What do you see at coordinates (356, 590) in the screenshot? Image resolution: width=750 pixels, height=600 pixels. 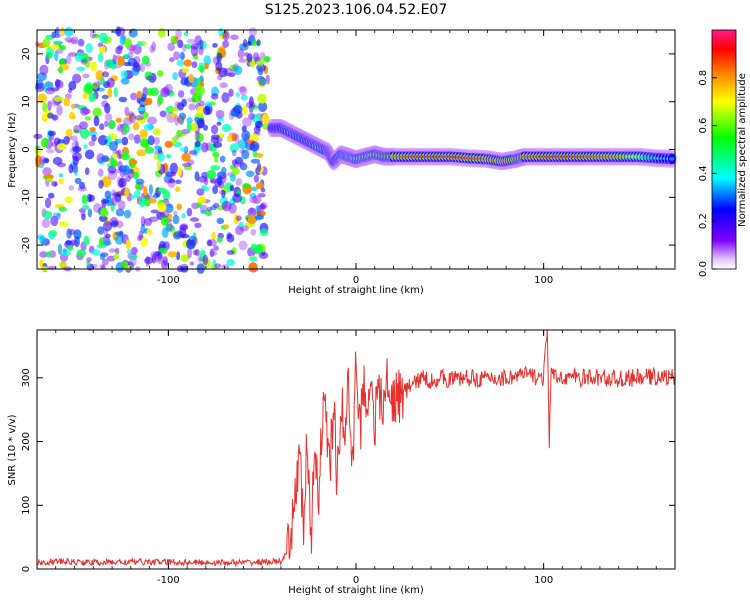 I see `snr-x-axis-label: Height of straight line (km)` at bounding box center [356, 590].